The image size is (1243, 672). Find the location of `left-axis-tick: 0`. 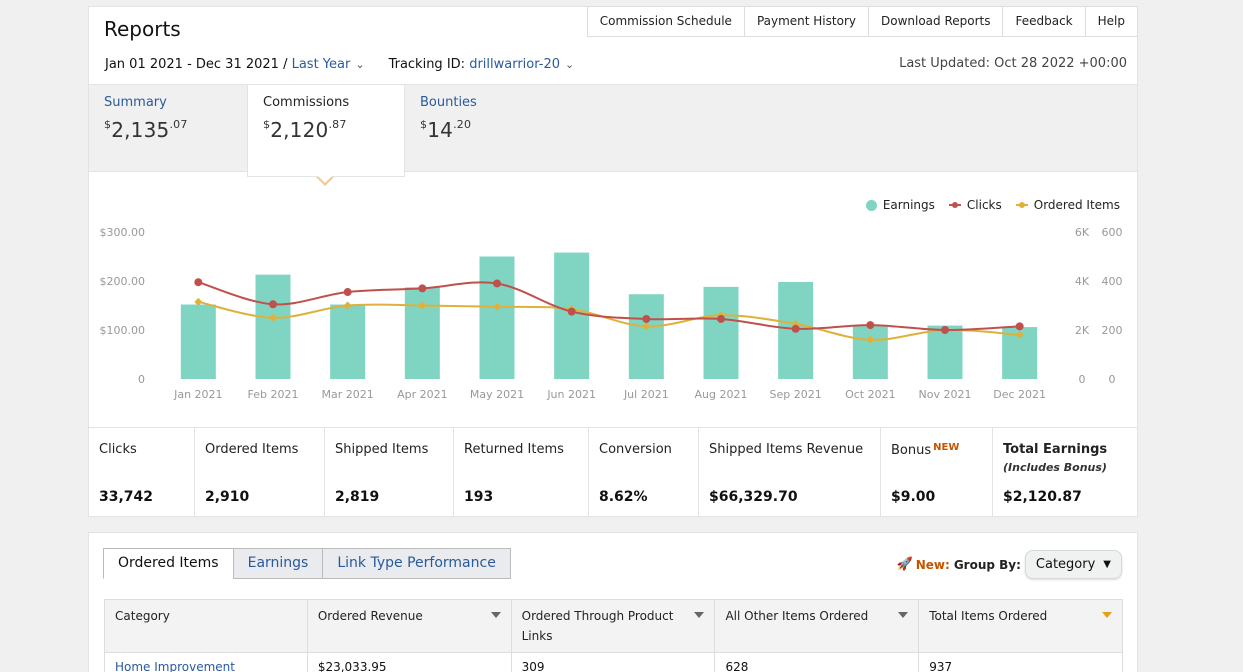

left-axis-tick: 0 is located at coordinates (141, 379).